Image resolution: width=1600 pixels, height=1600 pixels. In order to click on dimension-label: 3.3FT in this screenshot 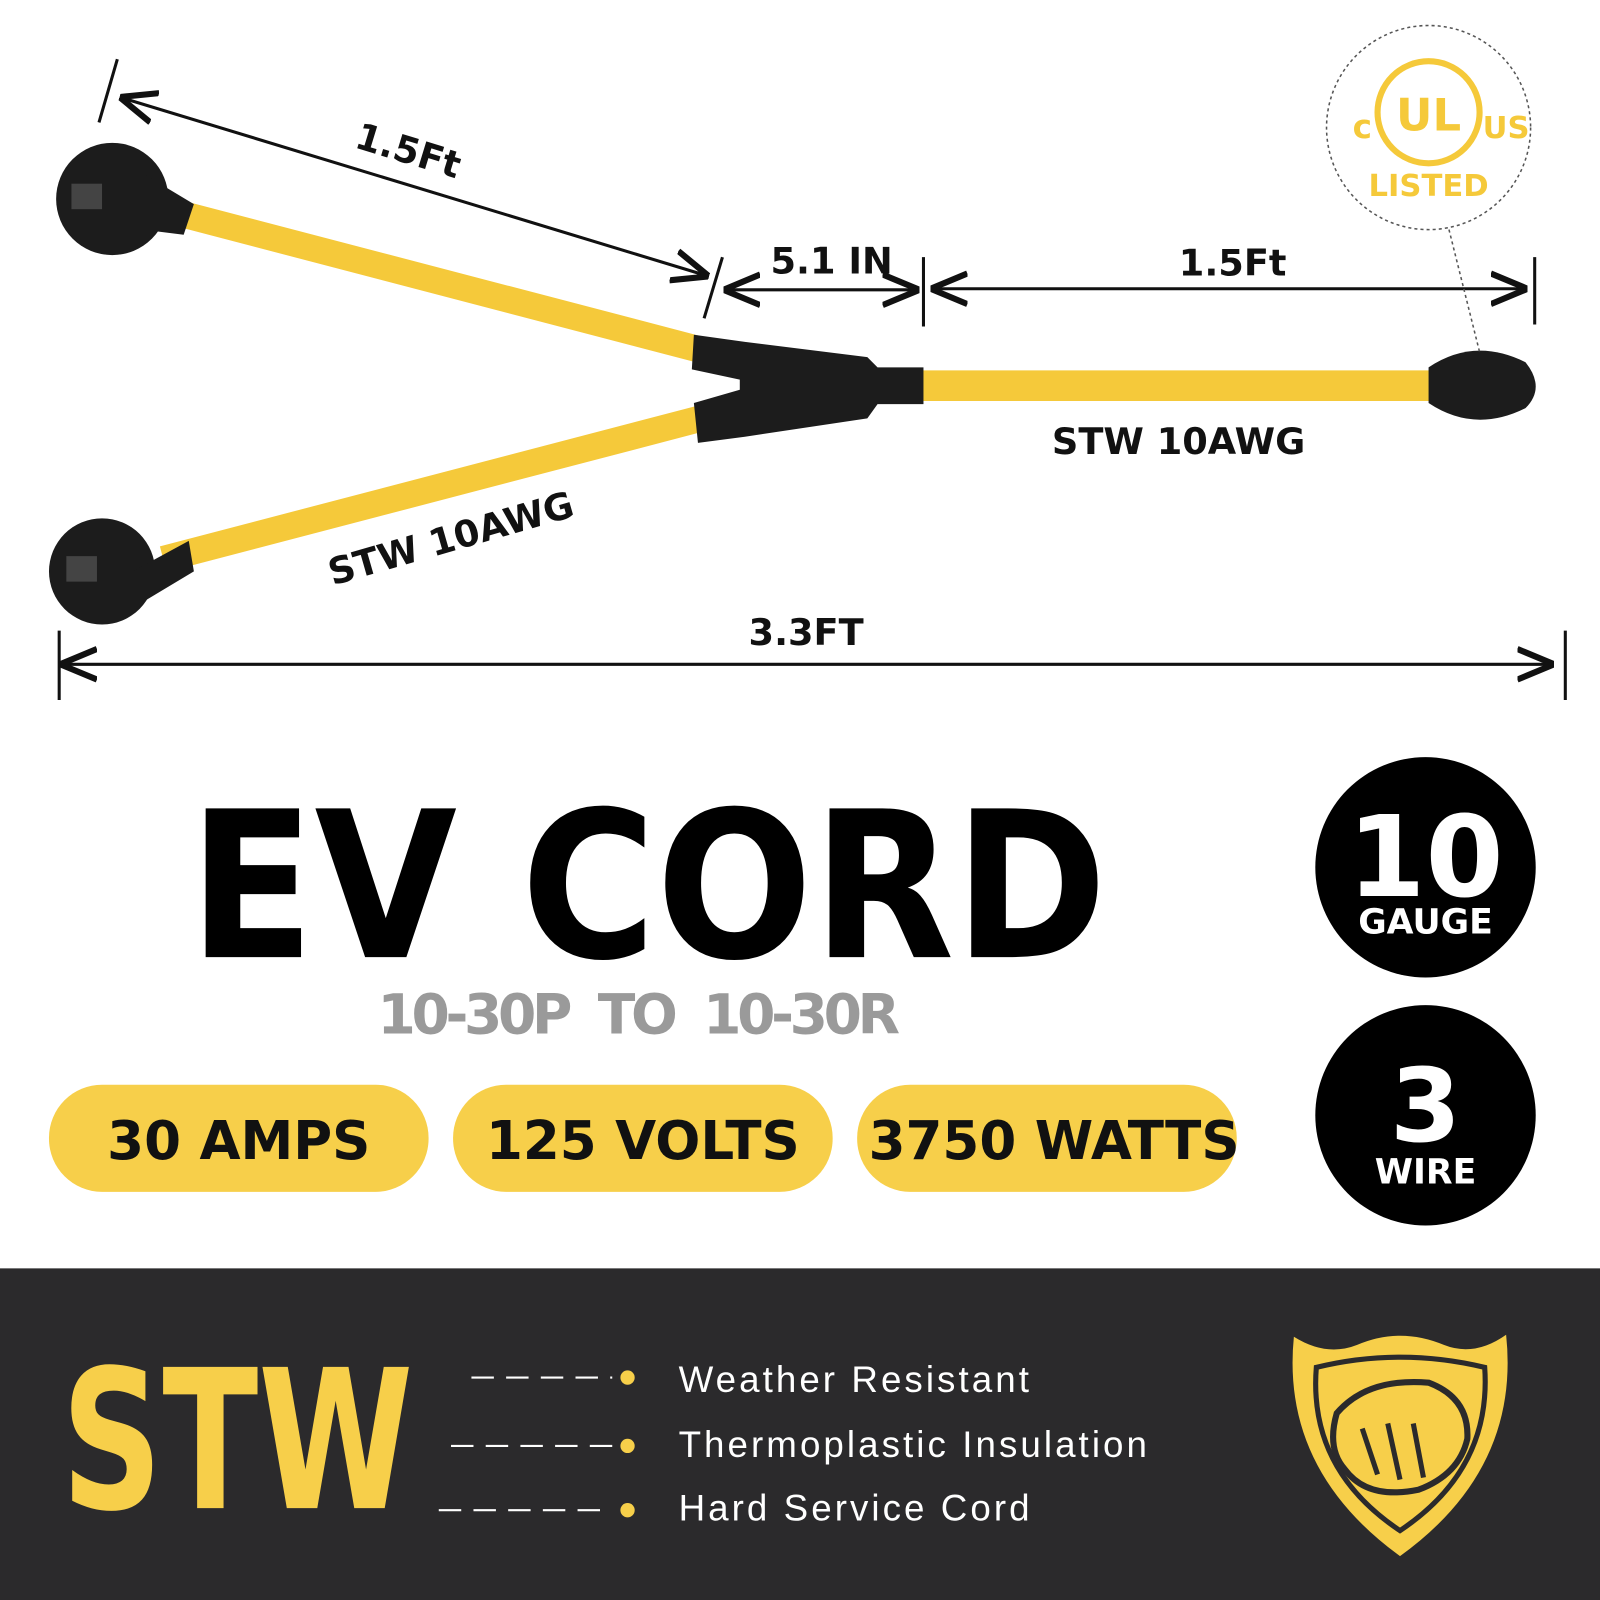, I will do `click(806, 632)`.